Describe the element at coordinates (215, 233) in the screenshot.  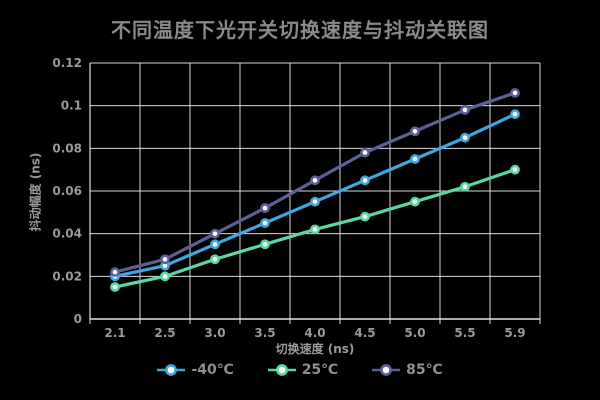
I see `data-point-85℃-3.0` at that location.